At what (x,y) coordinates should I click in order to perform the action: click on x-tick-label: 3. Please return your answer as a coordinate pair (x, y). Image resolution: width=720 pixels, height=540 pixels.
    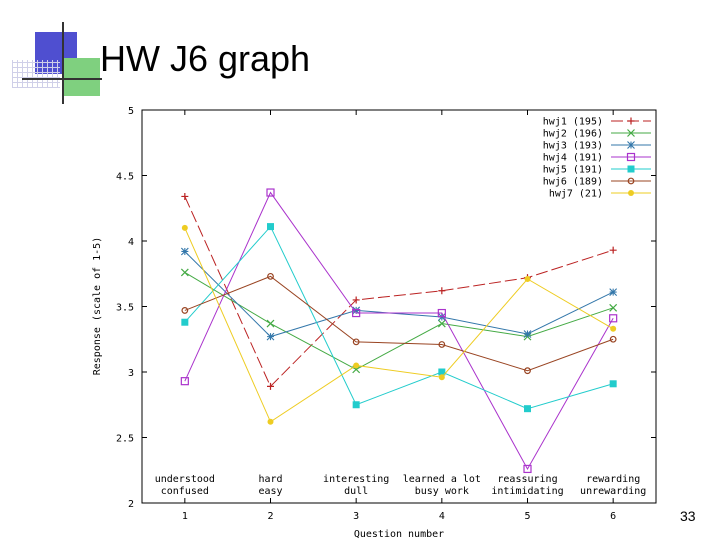
    Looking at the image, I should click on (356, 516).